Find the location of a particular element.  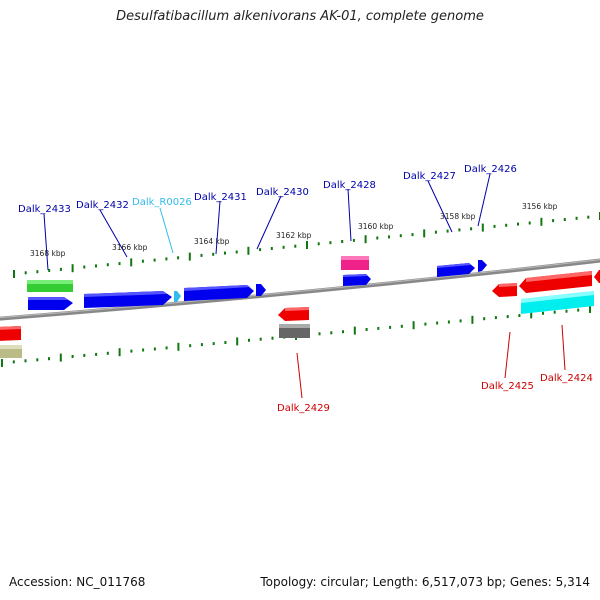

gene-right-edge-red is located at coordinates (597, 276).